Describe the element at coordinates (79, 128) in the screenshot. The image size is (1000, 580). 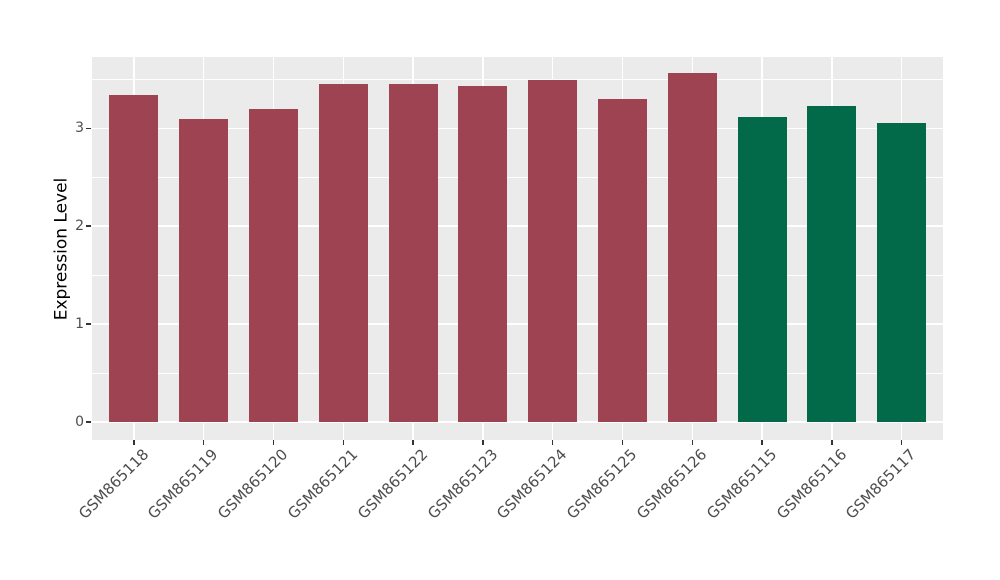
I see `y-axis-tick-label: 3` at that location.